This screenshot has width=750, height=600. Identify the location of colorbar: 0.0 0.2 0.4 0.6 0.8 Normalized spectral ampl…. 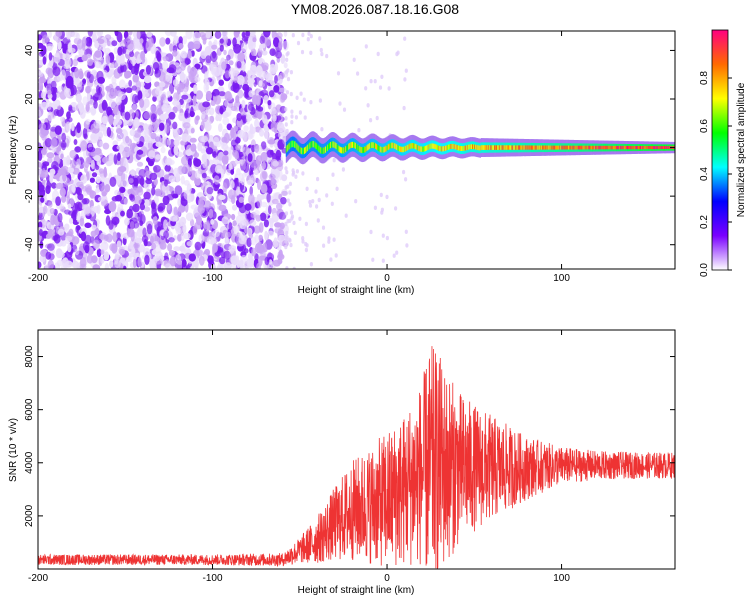
(723, 153).